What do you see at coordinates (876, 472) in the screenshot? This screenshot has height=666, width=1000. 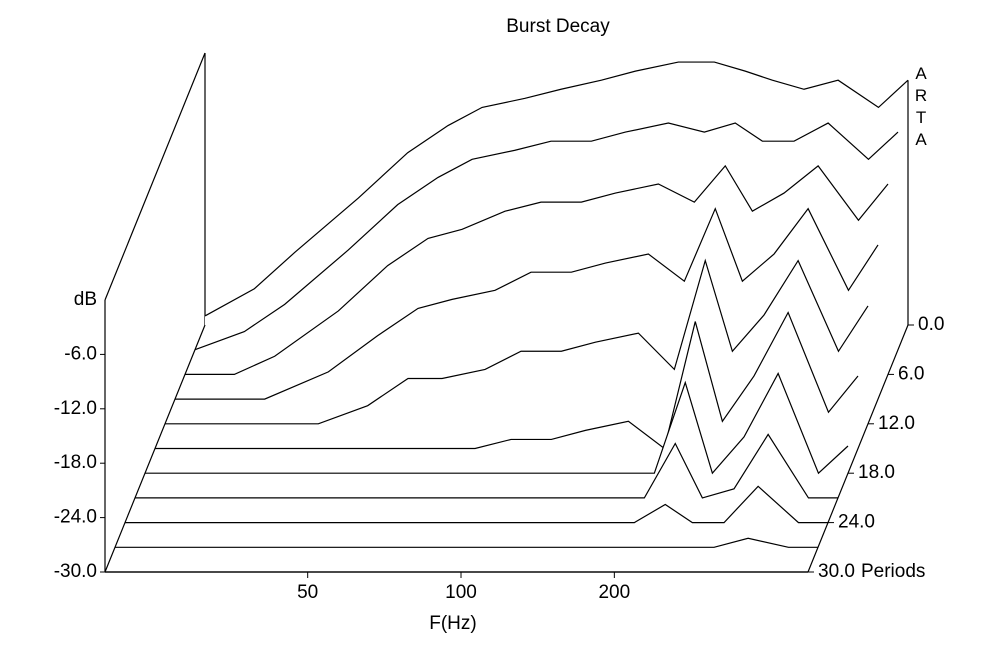 I see `z-tick-label: 18.0` at bounding box center [876, 472].